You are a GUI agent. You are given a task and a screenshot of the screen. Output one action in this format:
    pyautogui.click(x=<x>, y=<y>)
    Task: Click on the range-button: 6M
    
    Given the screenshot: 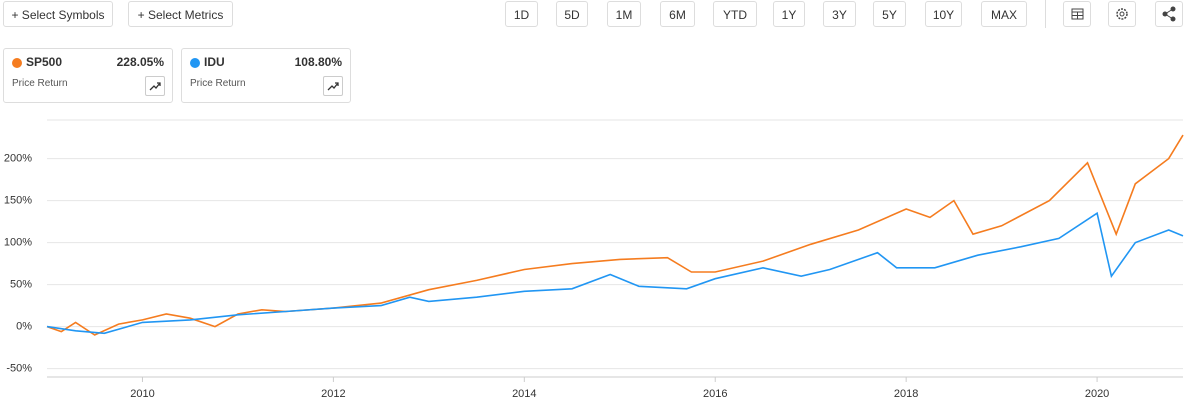 What is the action you would take?
    pyautogui.click(x=677, y=14)
    